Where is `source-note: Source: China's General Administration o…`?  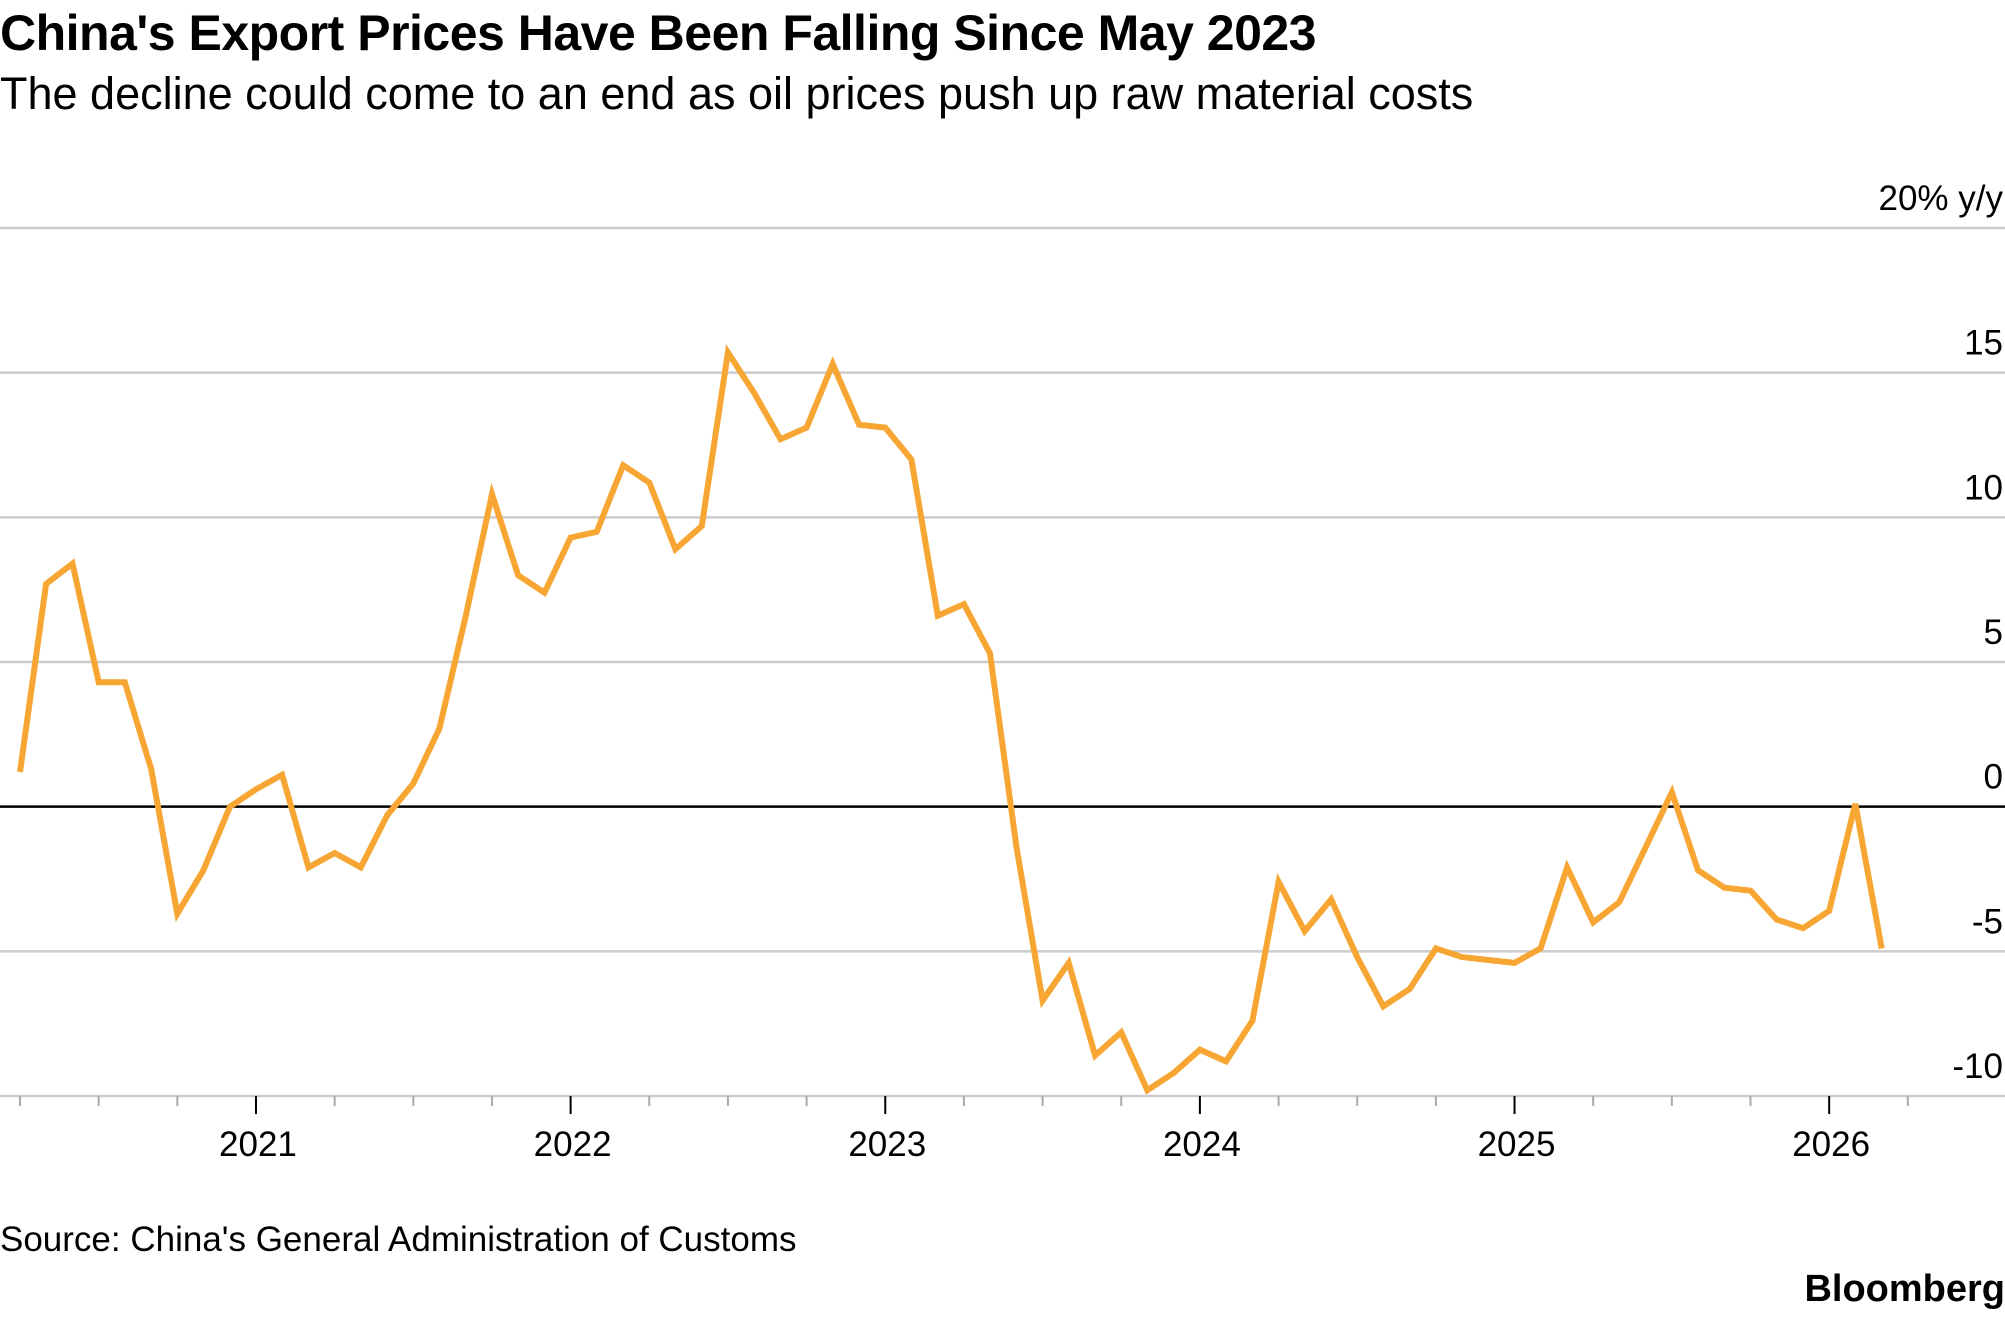 source-note: Source: China's General Administration o… is located at coordinates (398, 1239).